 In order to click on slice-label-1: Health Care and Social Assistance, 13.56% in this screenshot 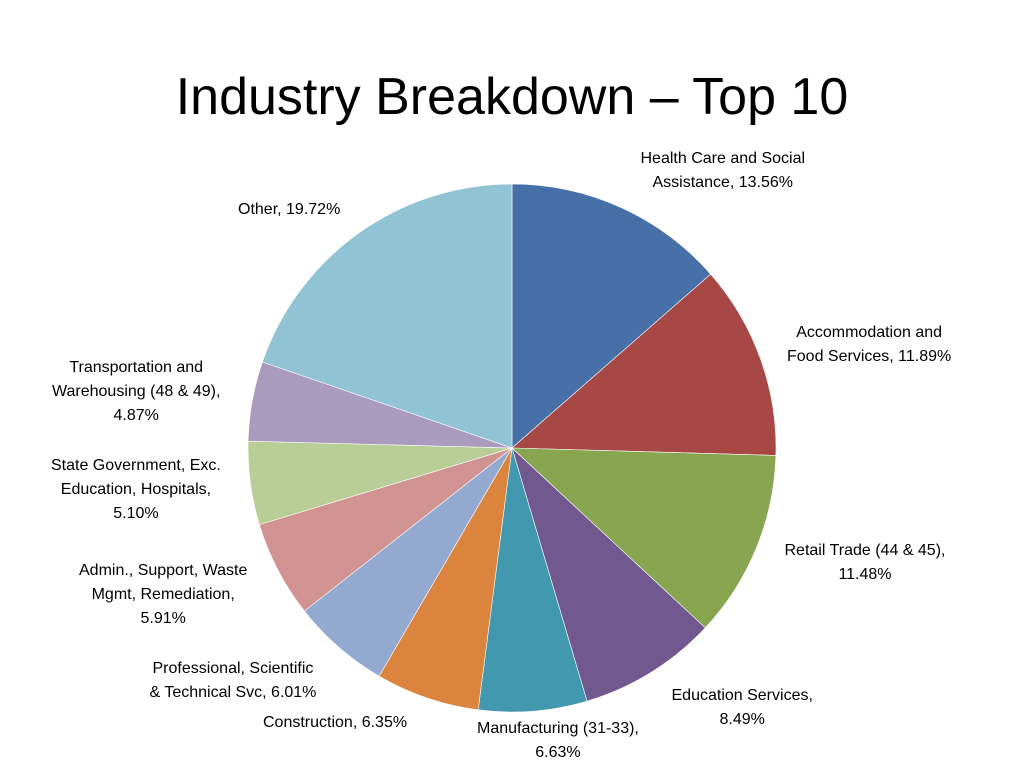, I will do `click(723, 171)`.